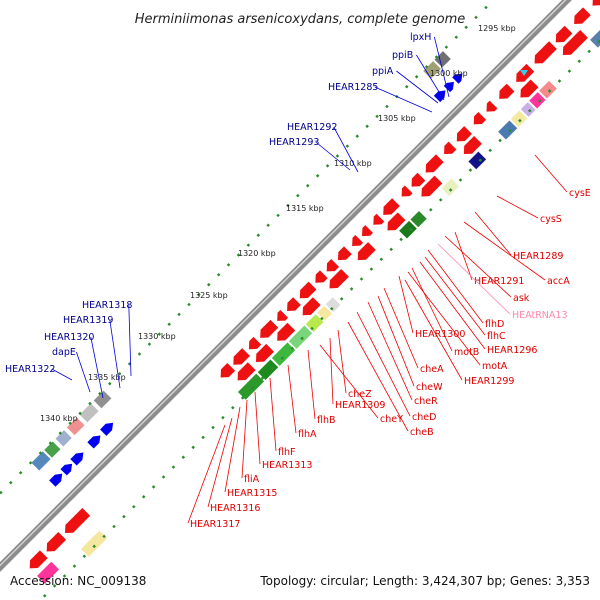  What do you see at coordinates (397, 118) in the screenshot?
I see `scale-tick-label: 1305 kbp` at bounding box center [397, 118].